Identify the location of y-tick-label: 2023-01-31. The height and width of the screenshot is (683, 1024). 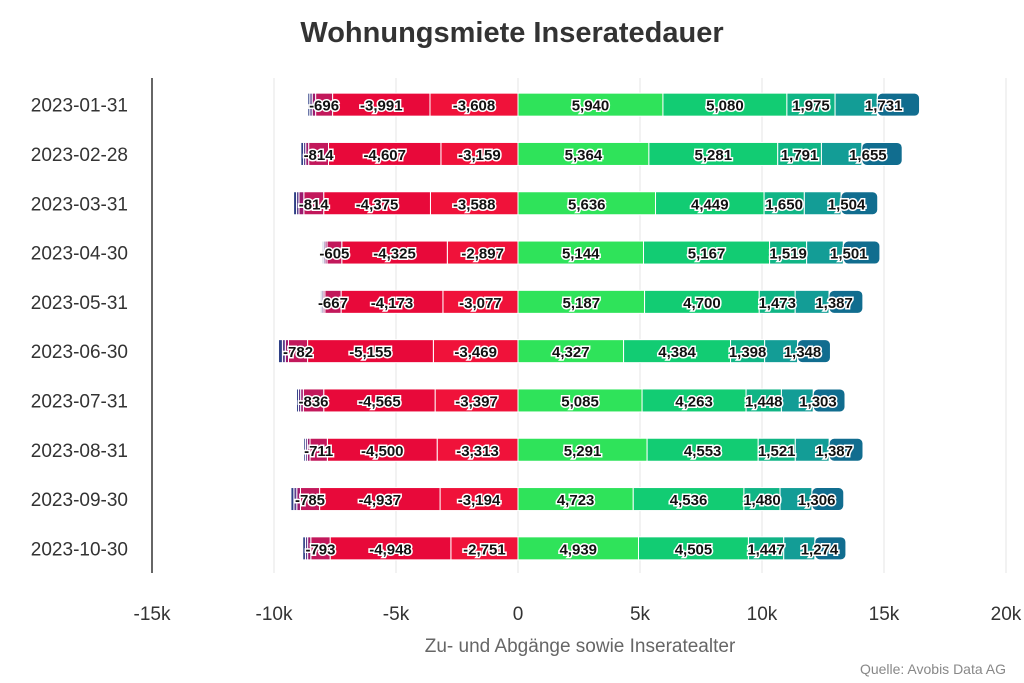
(79, 106).